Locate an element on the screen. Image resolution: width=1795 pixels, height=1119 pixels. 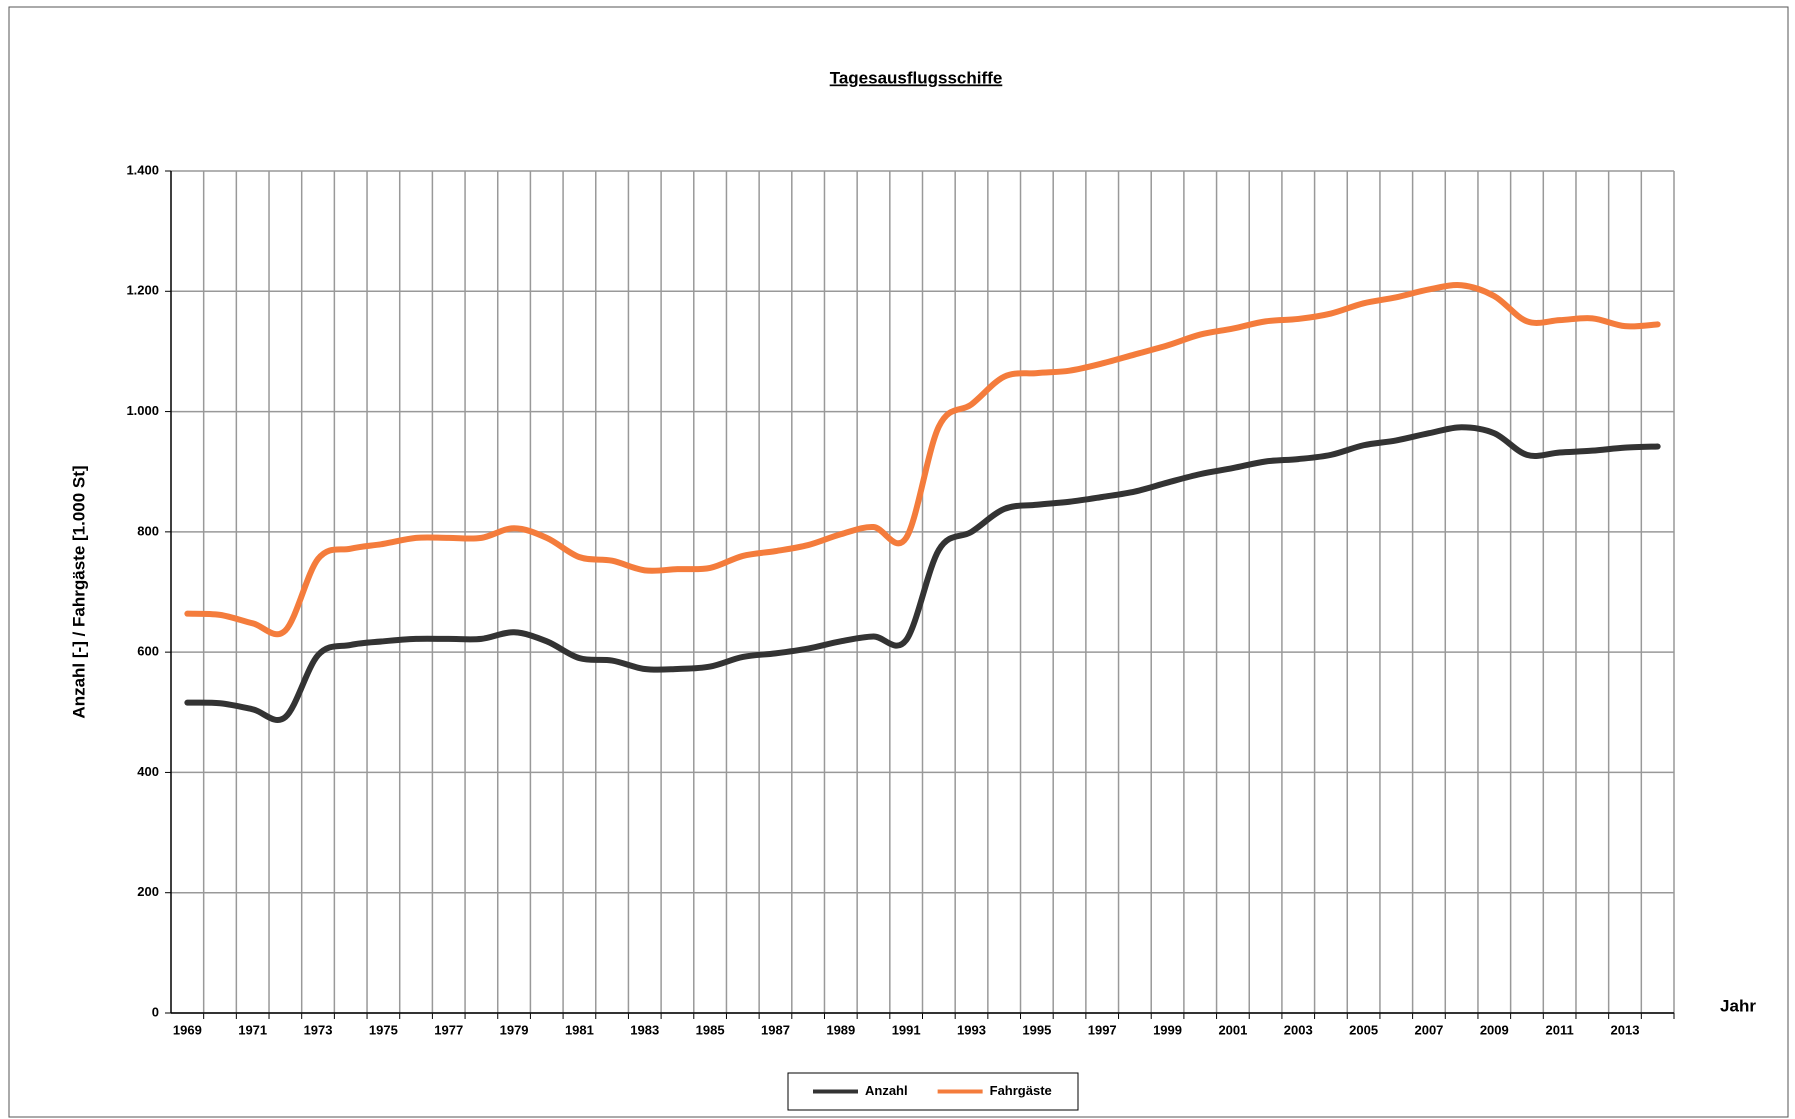
x-tick-label: 1977 is located at coordinates (448, 1029).